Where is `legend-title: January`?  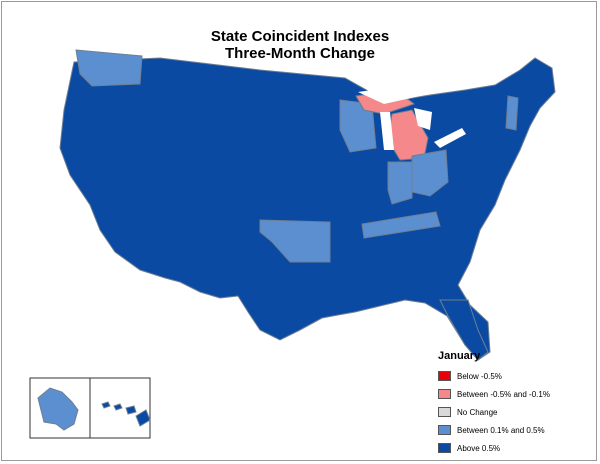 legend-title: January is located at coordinates (459, 356).